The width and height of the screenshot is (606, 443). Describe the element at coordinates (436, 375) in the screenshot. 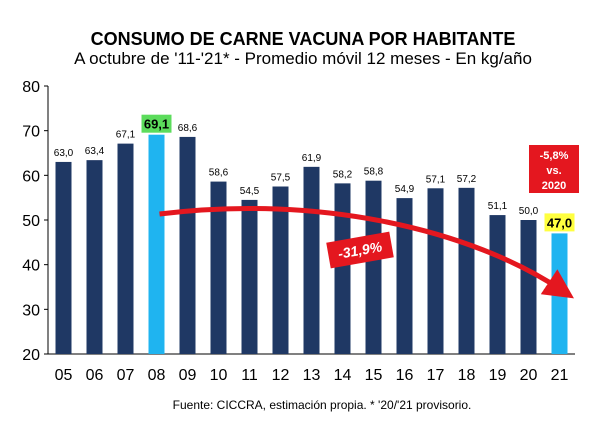

I see `x-tick-label: 17` at that location.